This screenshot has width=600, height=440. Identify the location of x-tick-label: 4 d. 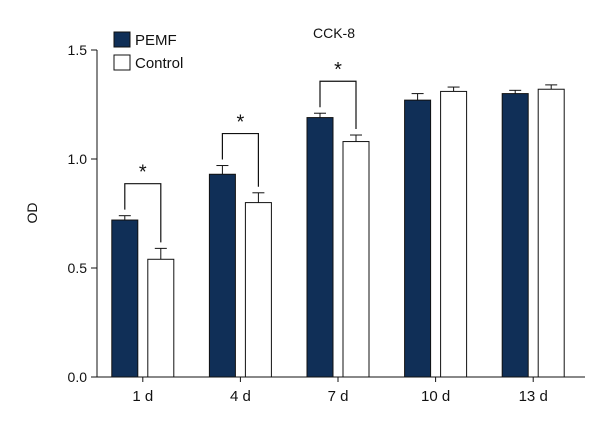
(240, 396).